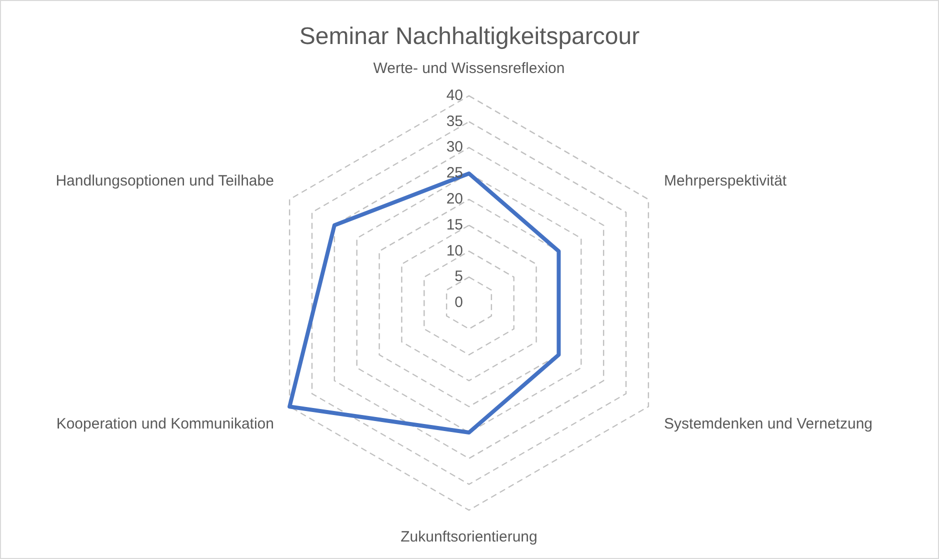 The width and height of the screenshot is (939, 559). Describe the element at coordinates (454, 225) in the screenshot. I see `y-tick-label: 15` at that location.